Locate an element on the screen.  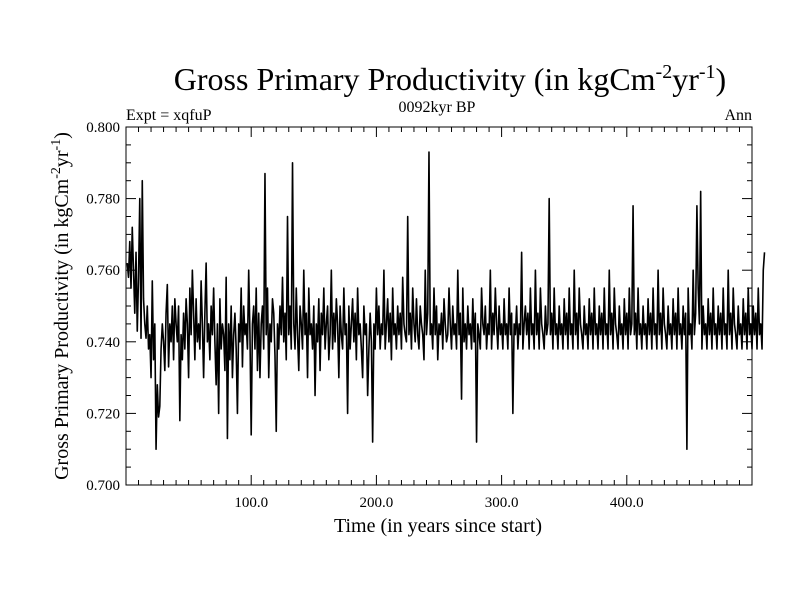
y-tick-label: 0.700 is located at coordinates (103, 486).